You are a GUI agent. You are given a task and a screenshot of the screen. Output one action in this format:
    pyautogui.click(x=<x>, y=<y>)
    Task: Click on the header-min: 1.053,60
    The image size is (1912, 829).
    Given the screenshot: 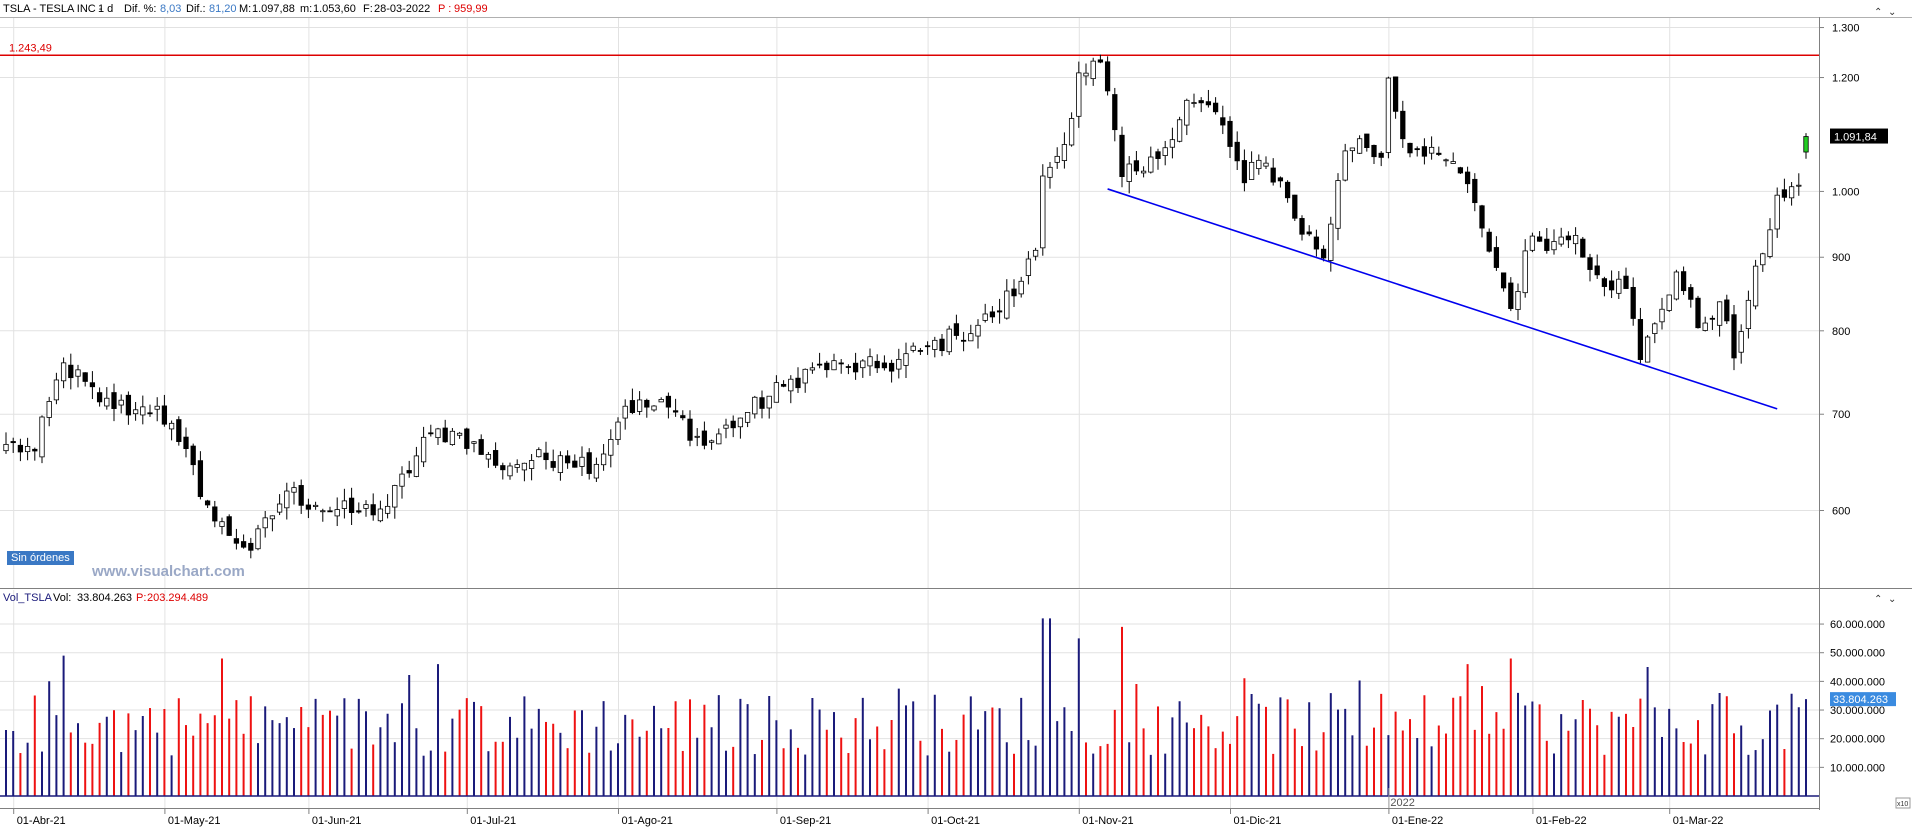 What is the action you would take?
    pyautogui.click(x=334, y=9)
    